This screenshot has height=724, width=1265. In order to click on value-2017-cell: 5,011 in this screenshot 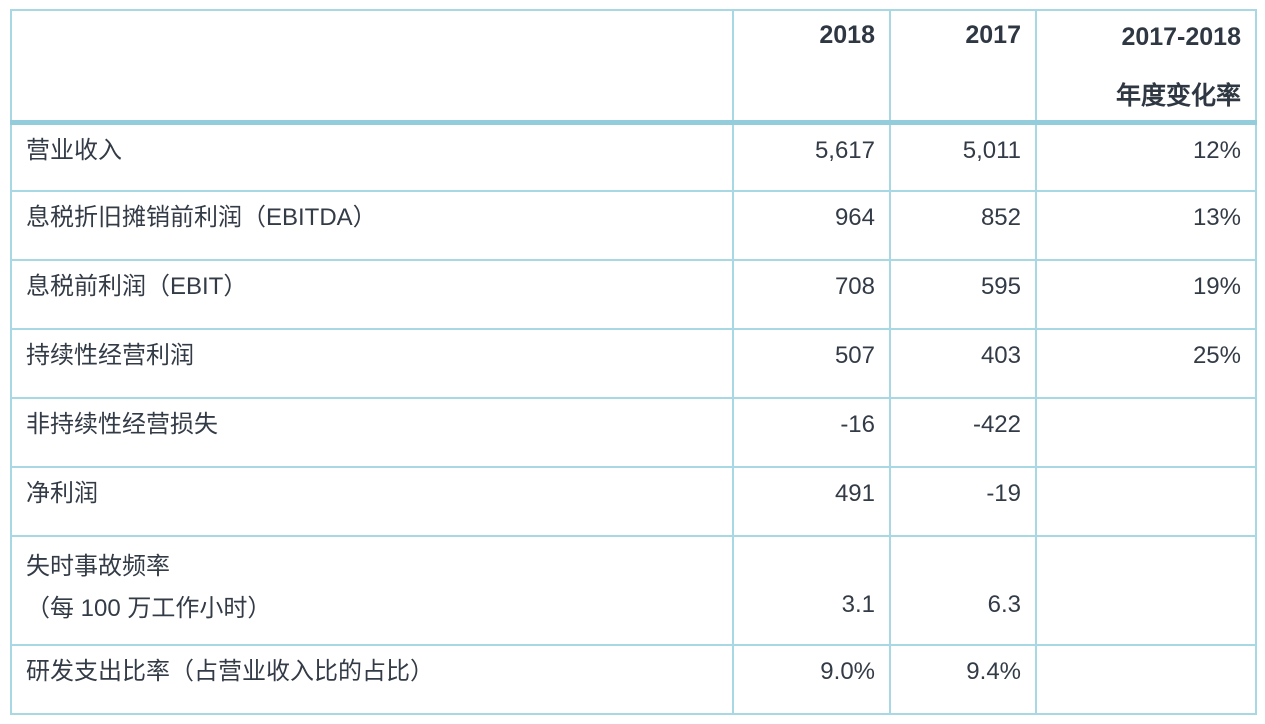, I will do `click(963, 156)`.